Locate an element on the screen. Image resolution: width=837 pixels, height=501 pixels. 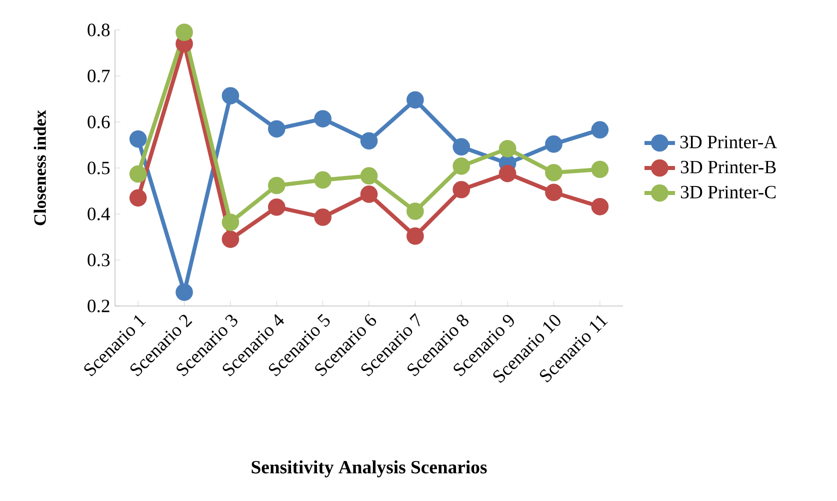
legend-label: 3D Printer-B is located at coordinates (728, 167).